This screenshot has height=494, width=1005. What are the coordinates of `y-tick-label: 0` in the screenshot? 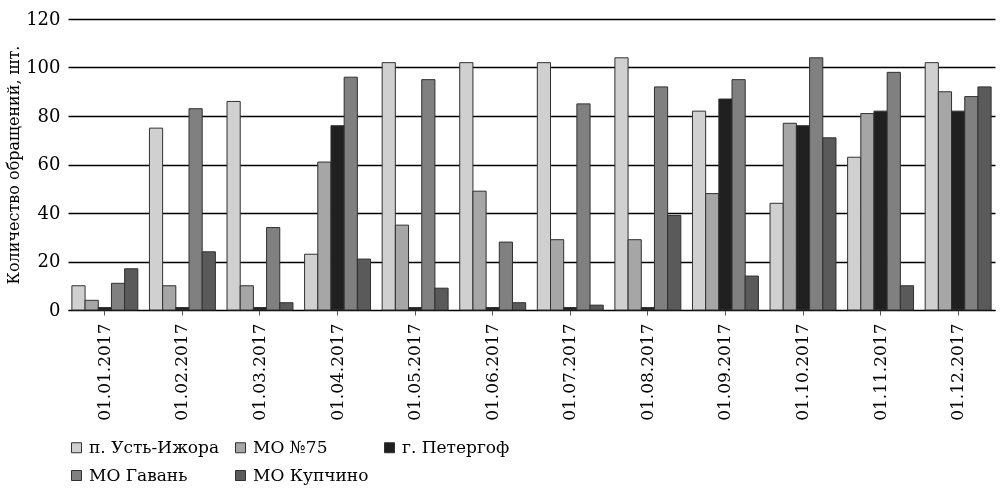 It's located at (55, 309).